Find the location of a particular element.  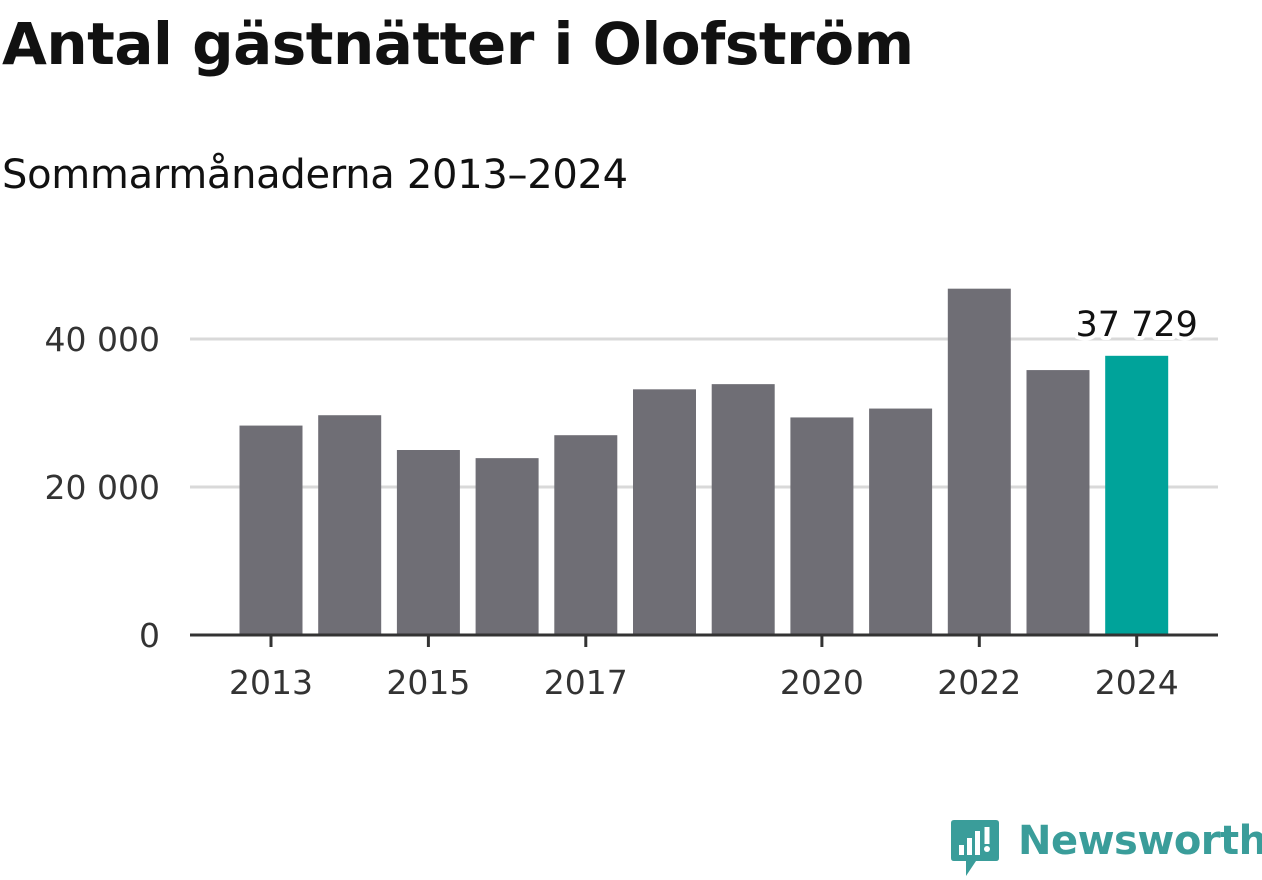

newsworthy-logo: Newsworthy is located at coordinates (1106, 849).